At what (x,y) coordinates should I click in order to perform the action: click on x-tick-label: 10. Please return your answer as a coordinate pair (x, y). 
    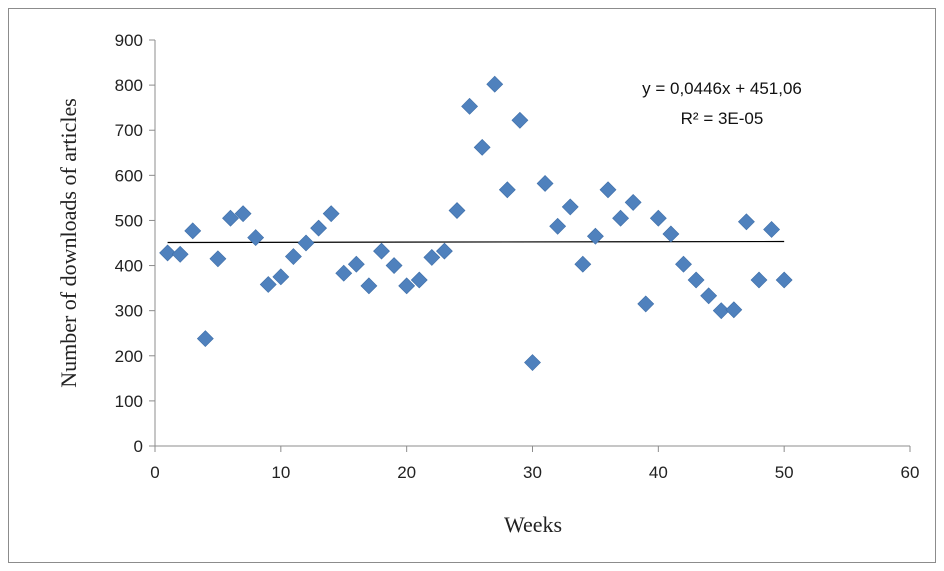
    Looking at the image, I should click on (280, 472).